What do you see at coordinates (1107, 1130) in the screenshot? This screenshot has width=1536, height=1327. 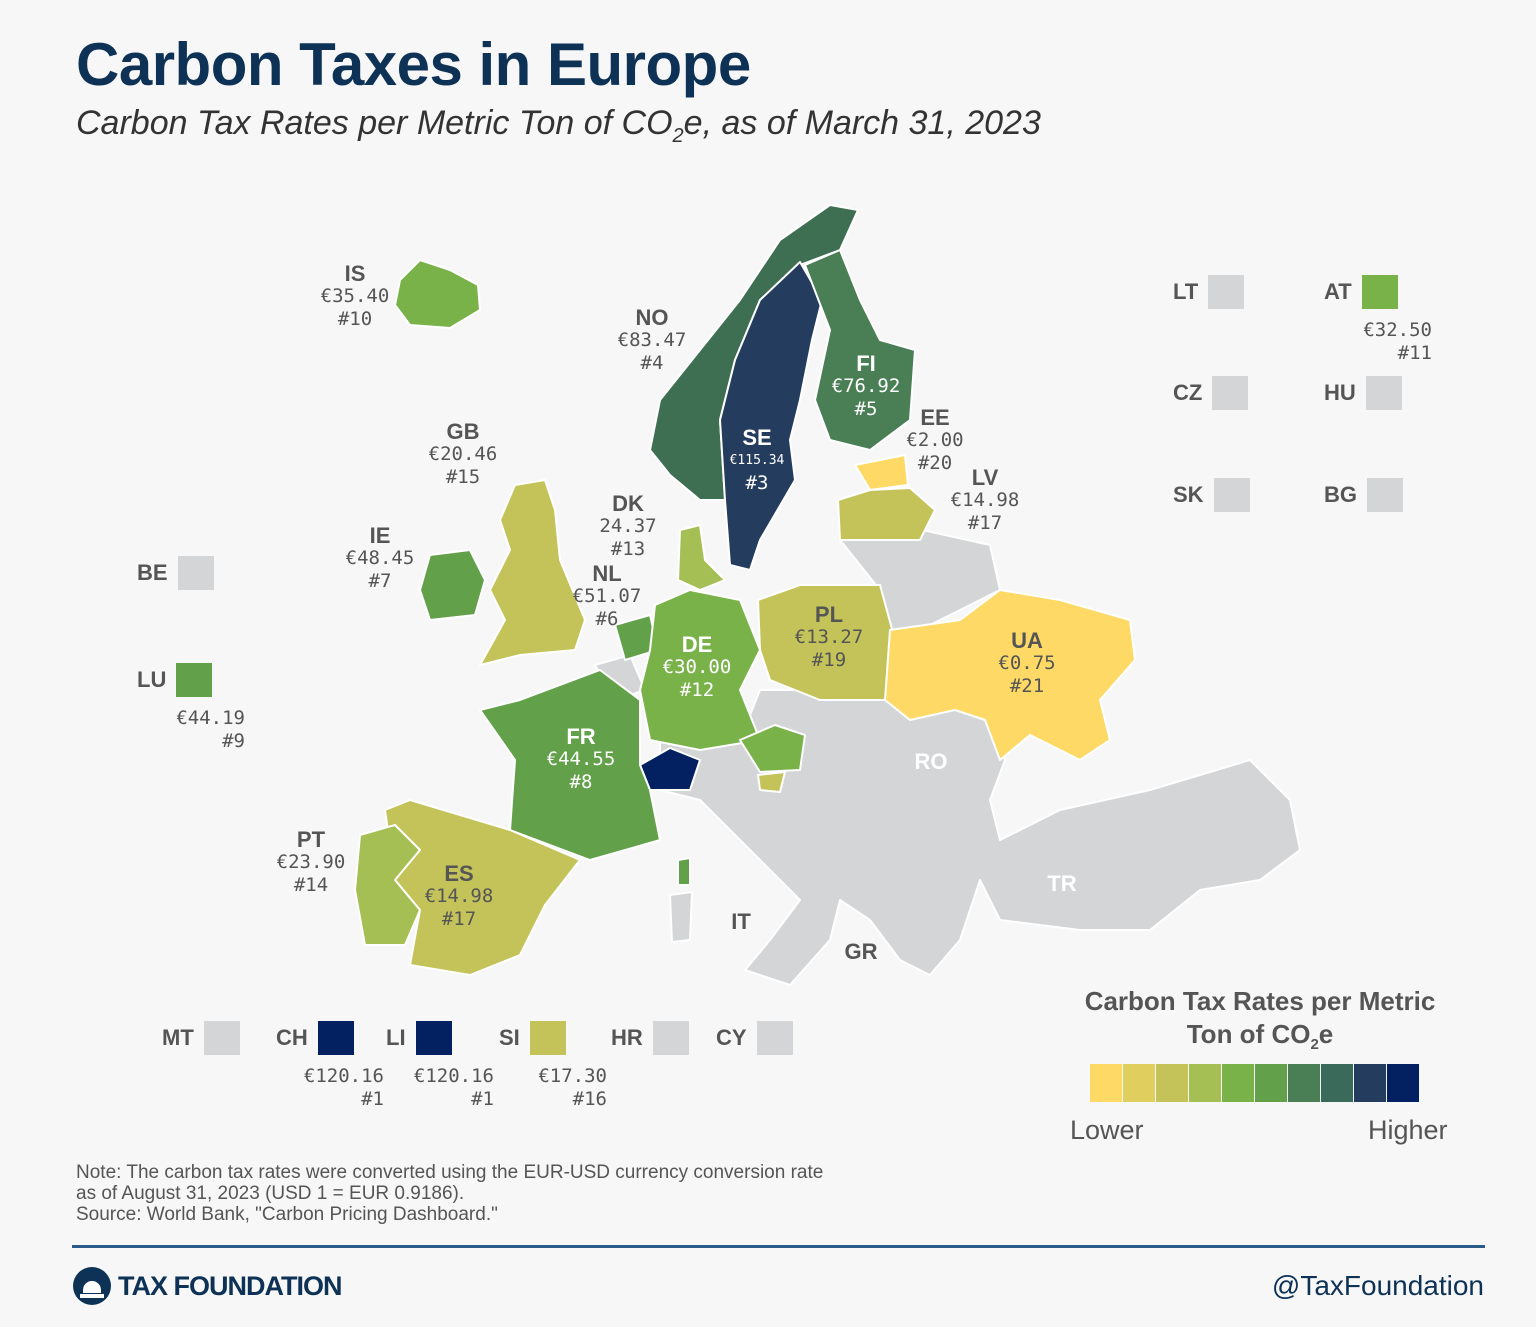 I see `legend-low-label: Lower` at bounding box center [1107, 1130].